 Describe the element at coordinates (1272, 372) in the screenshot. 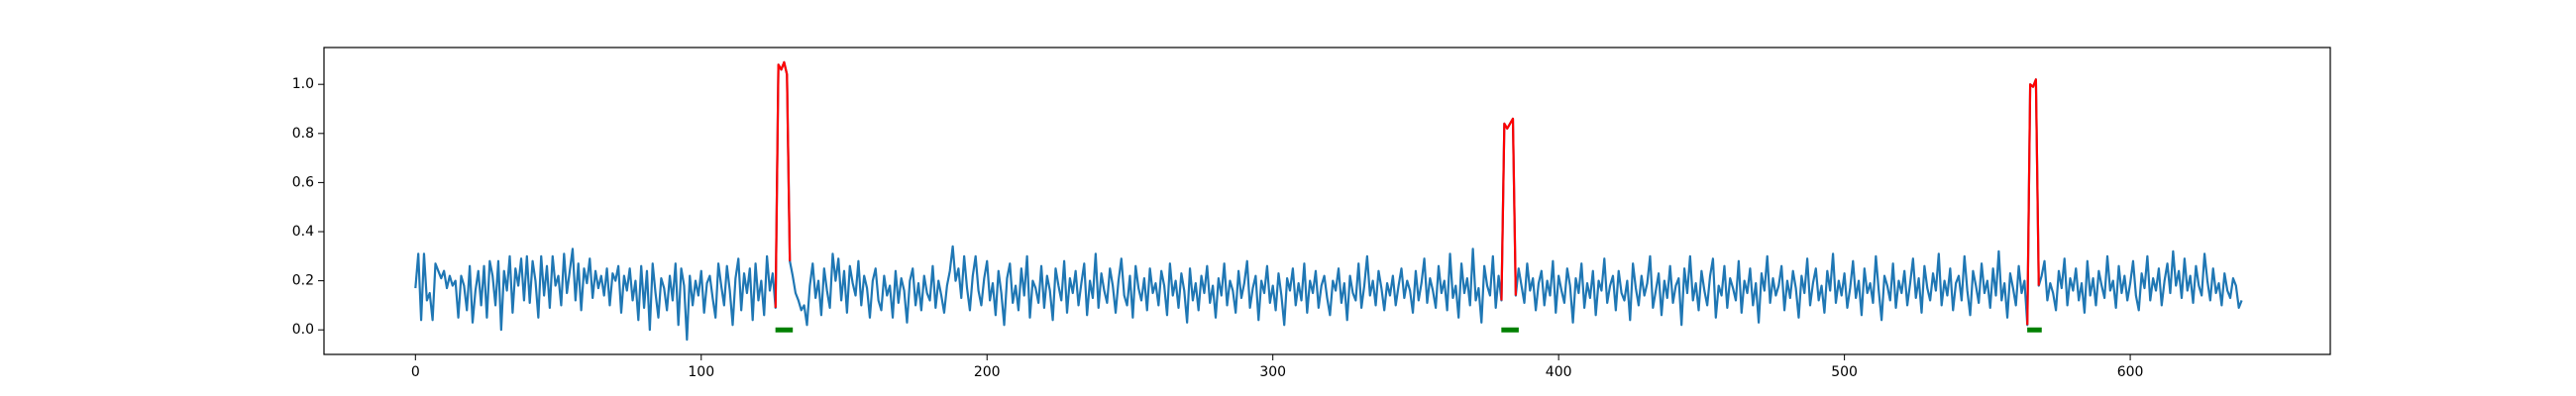

I see `x-tick-label: 300` at that location.